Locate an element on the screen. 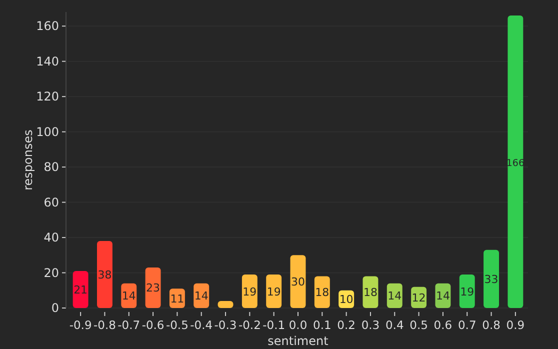 The height and width of the screenshot is (349, 558). y-tick-label: 120 is located at coordinates (47, 97).